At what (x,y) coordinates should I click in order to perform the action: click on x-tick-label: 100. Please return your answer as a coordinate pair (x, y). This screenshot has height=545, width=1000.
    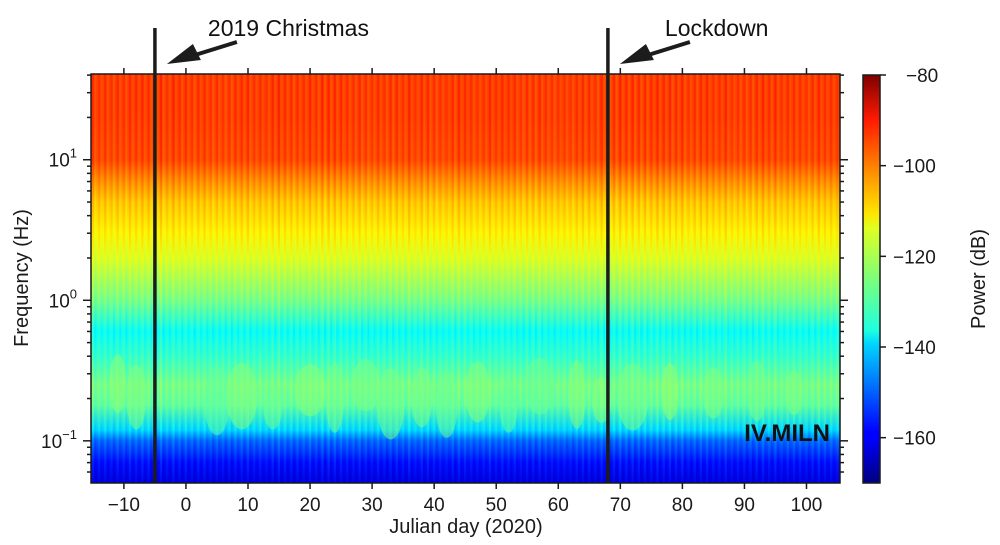
    Looking at the image, I should click on (807, 505).